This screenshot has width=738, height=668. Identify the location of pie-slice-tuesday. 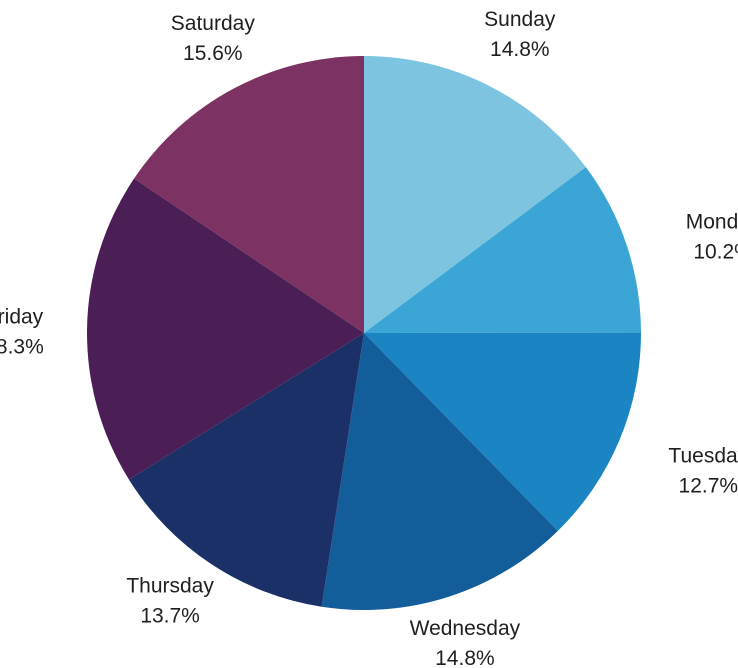
(503, 431).